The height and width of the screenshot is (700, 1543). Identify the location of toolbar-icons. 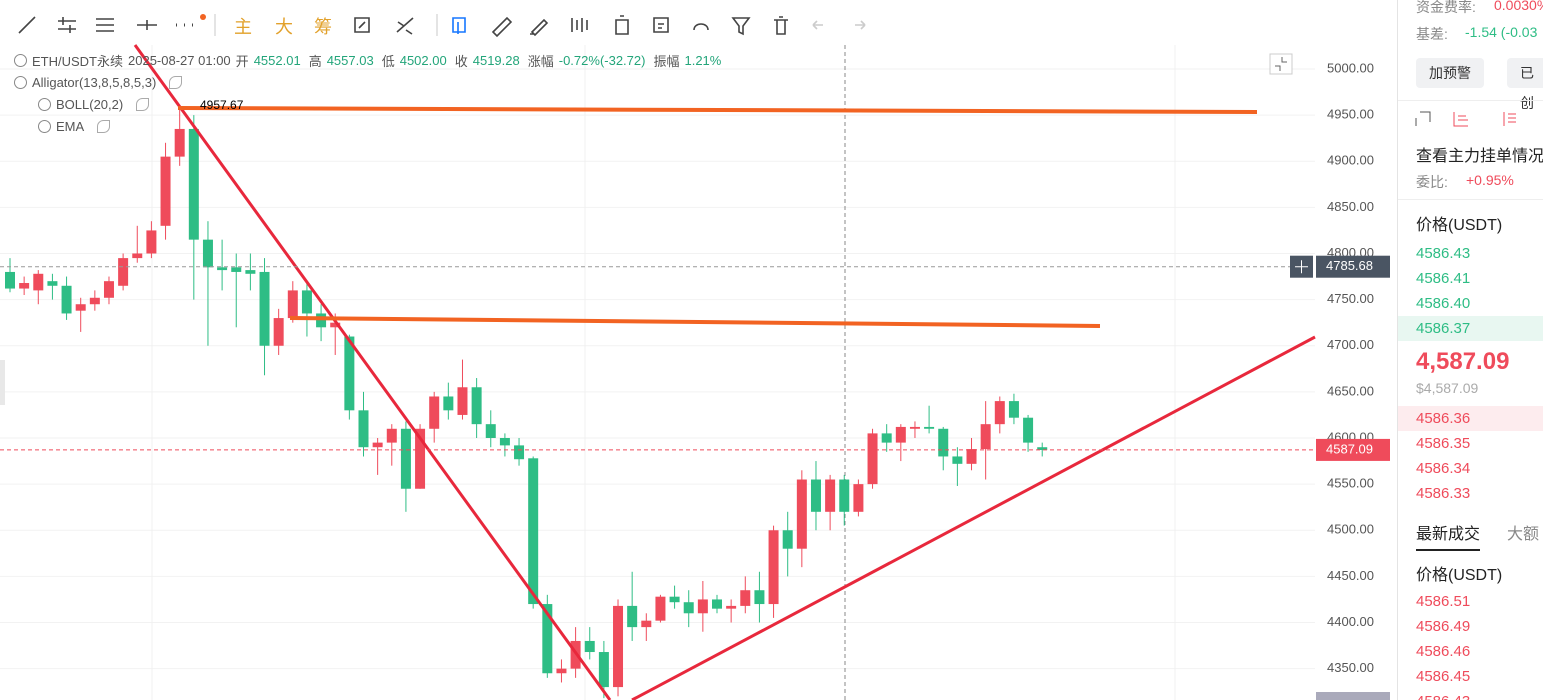
(442, 26).